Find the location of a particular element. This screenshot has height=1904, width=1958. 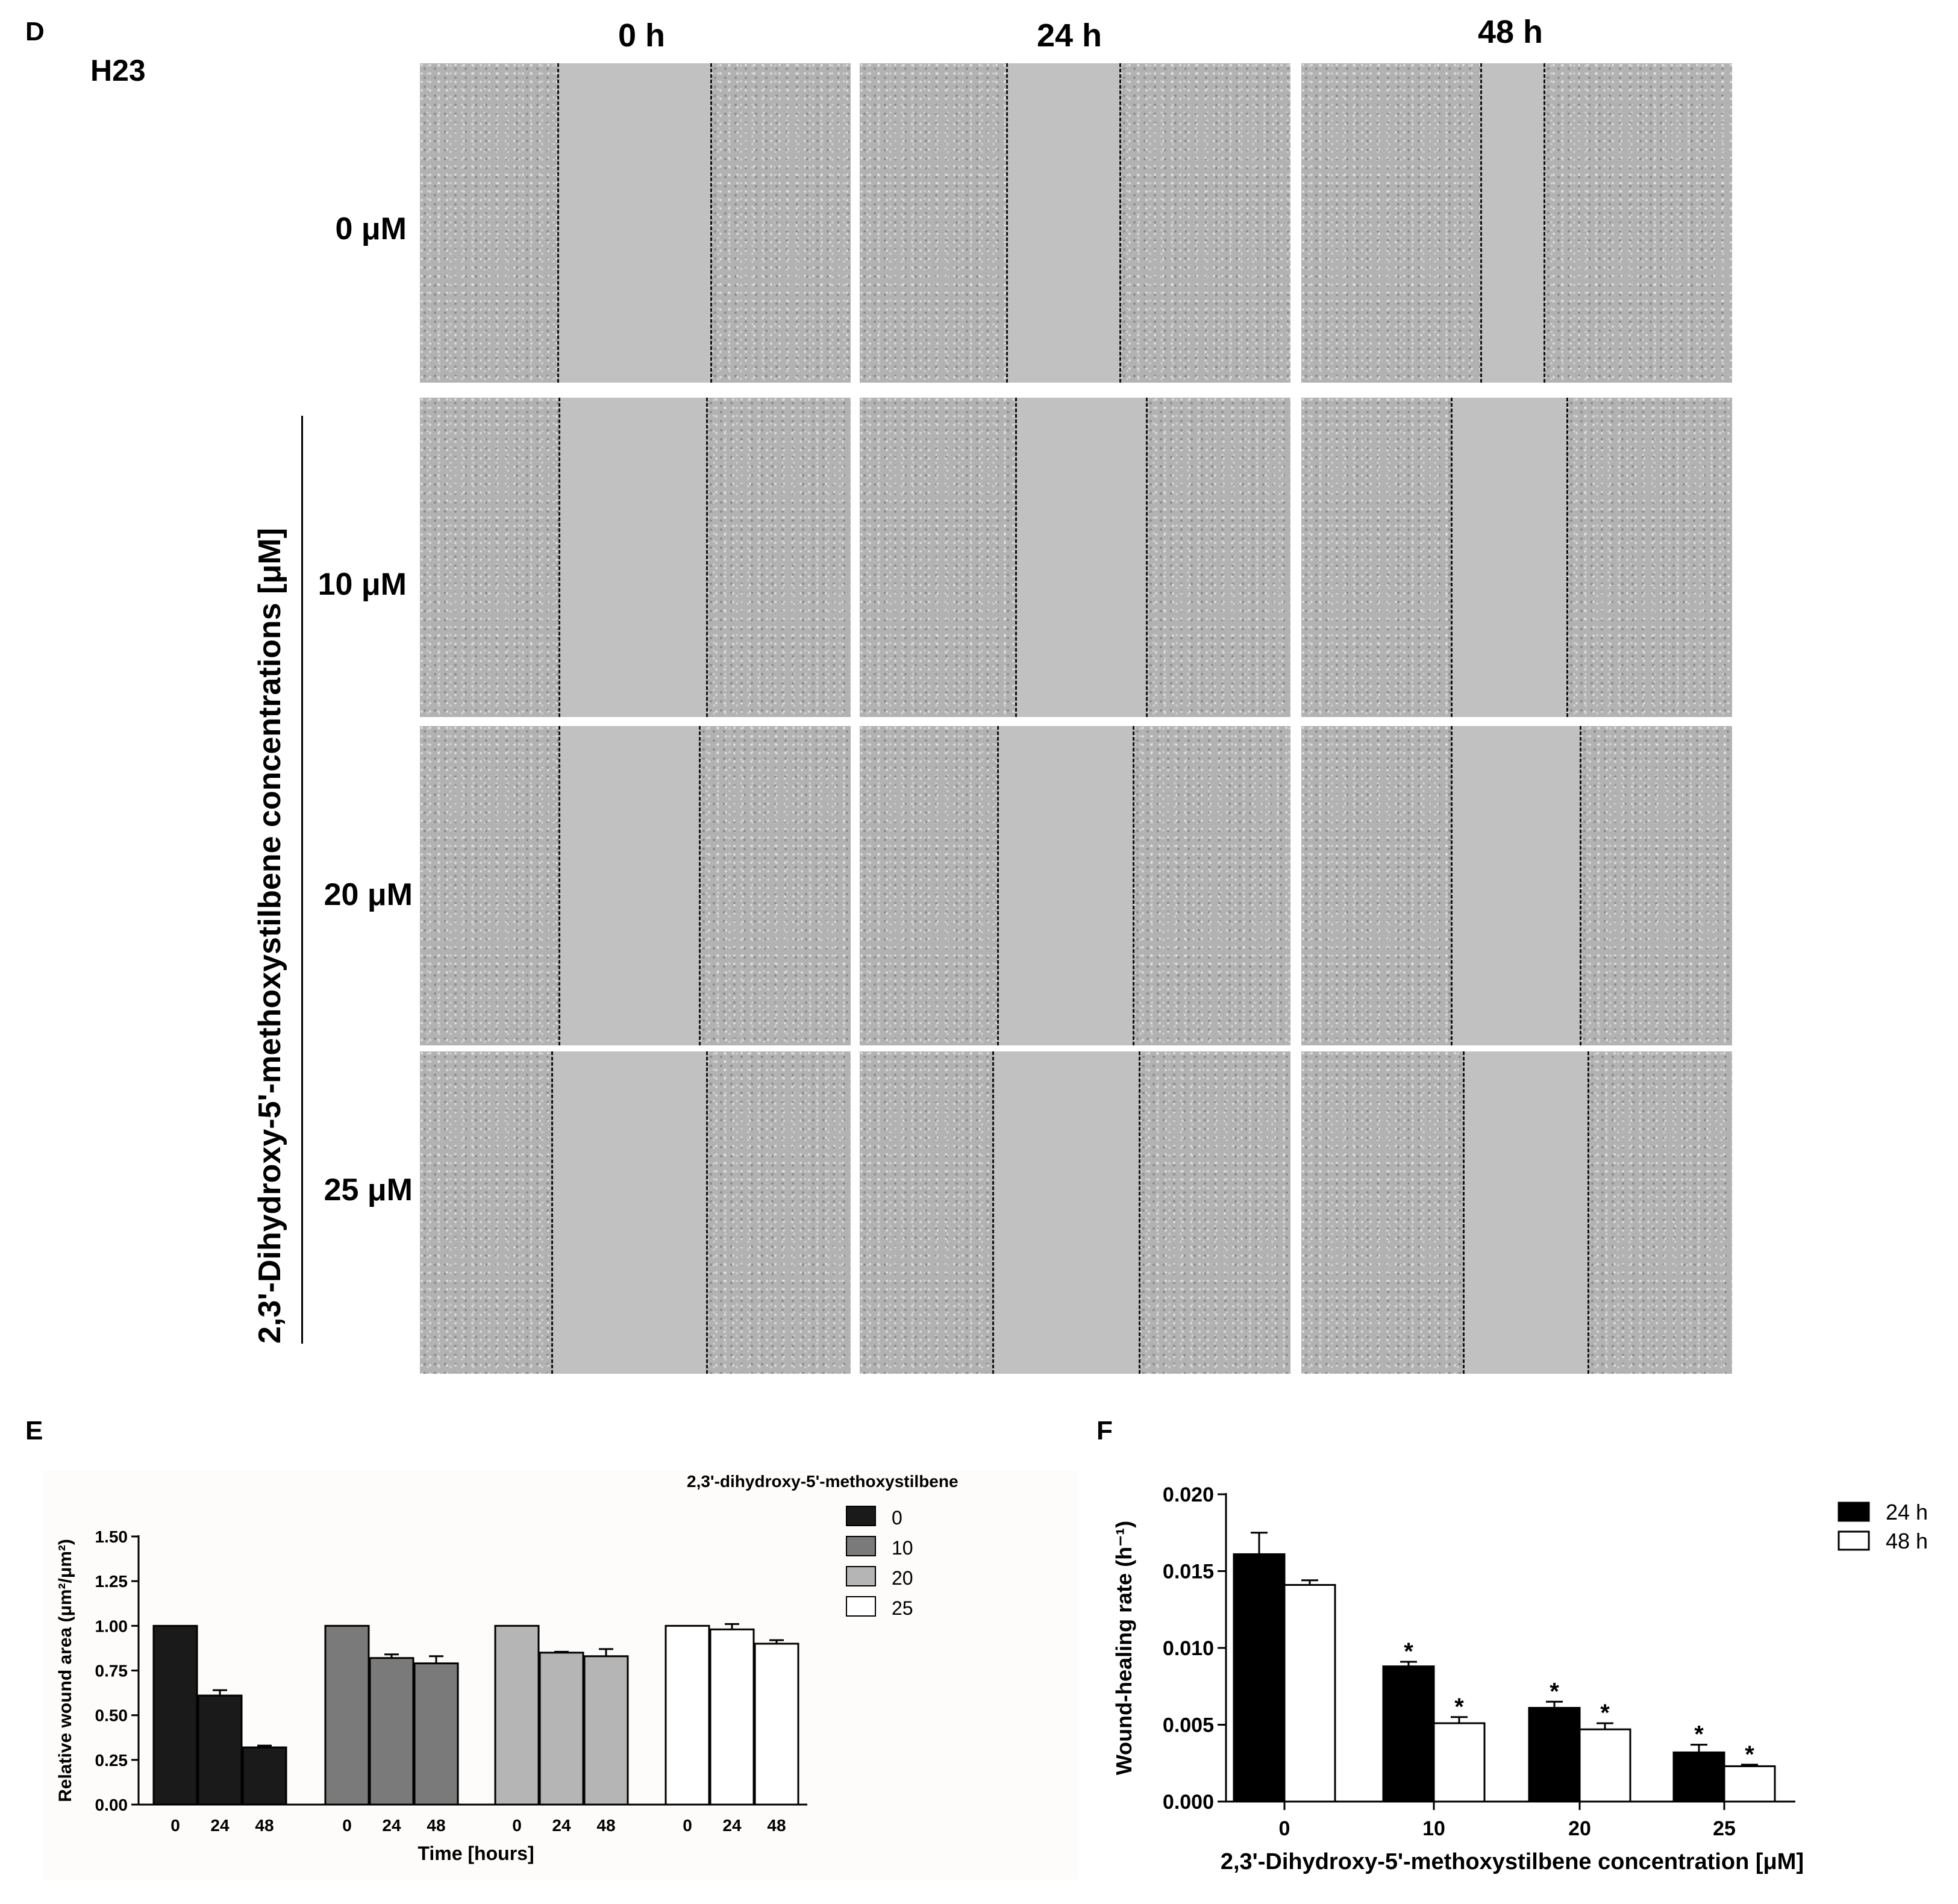

y-tick-label: 1.00 is located at coordinates (112, 1626).